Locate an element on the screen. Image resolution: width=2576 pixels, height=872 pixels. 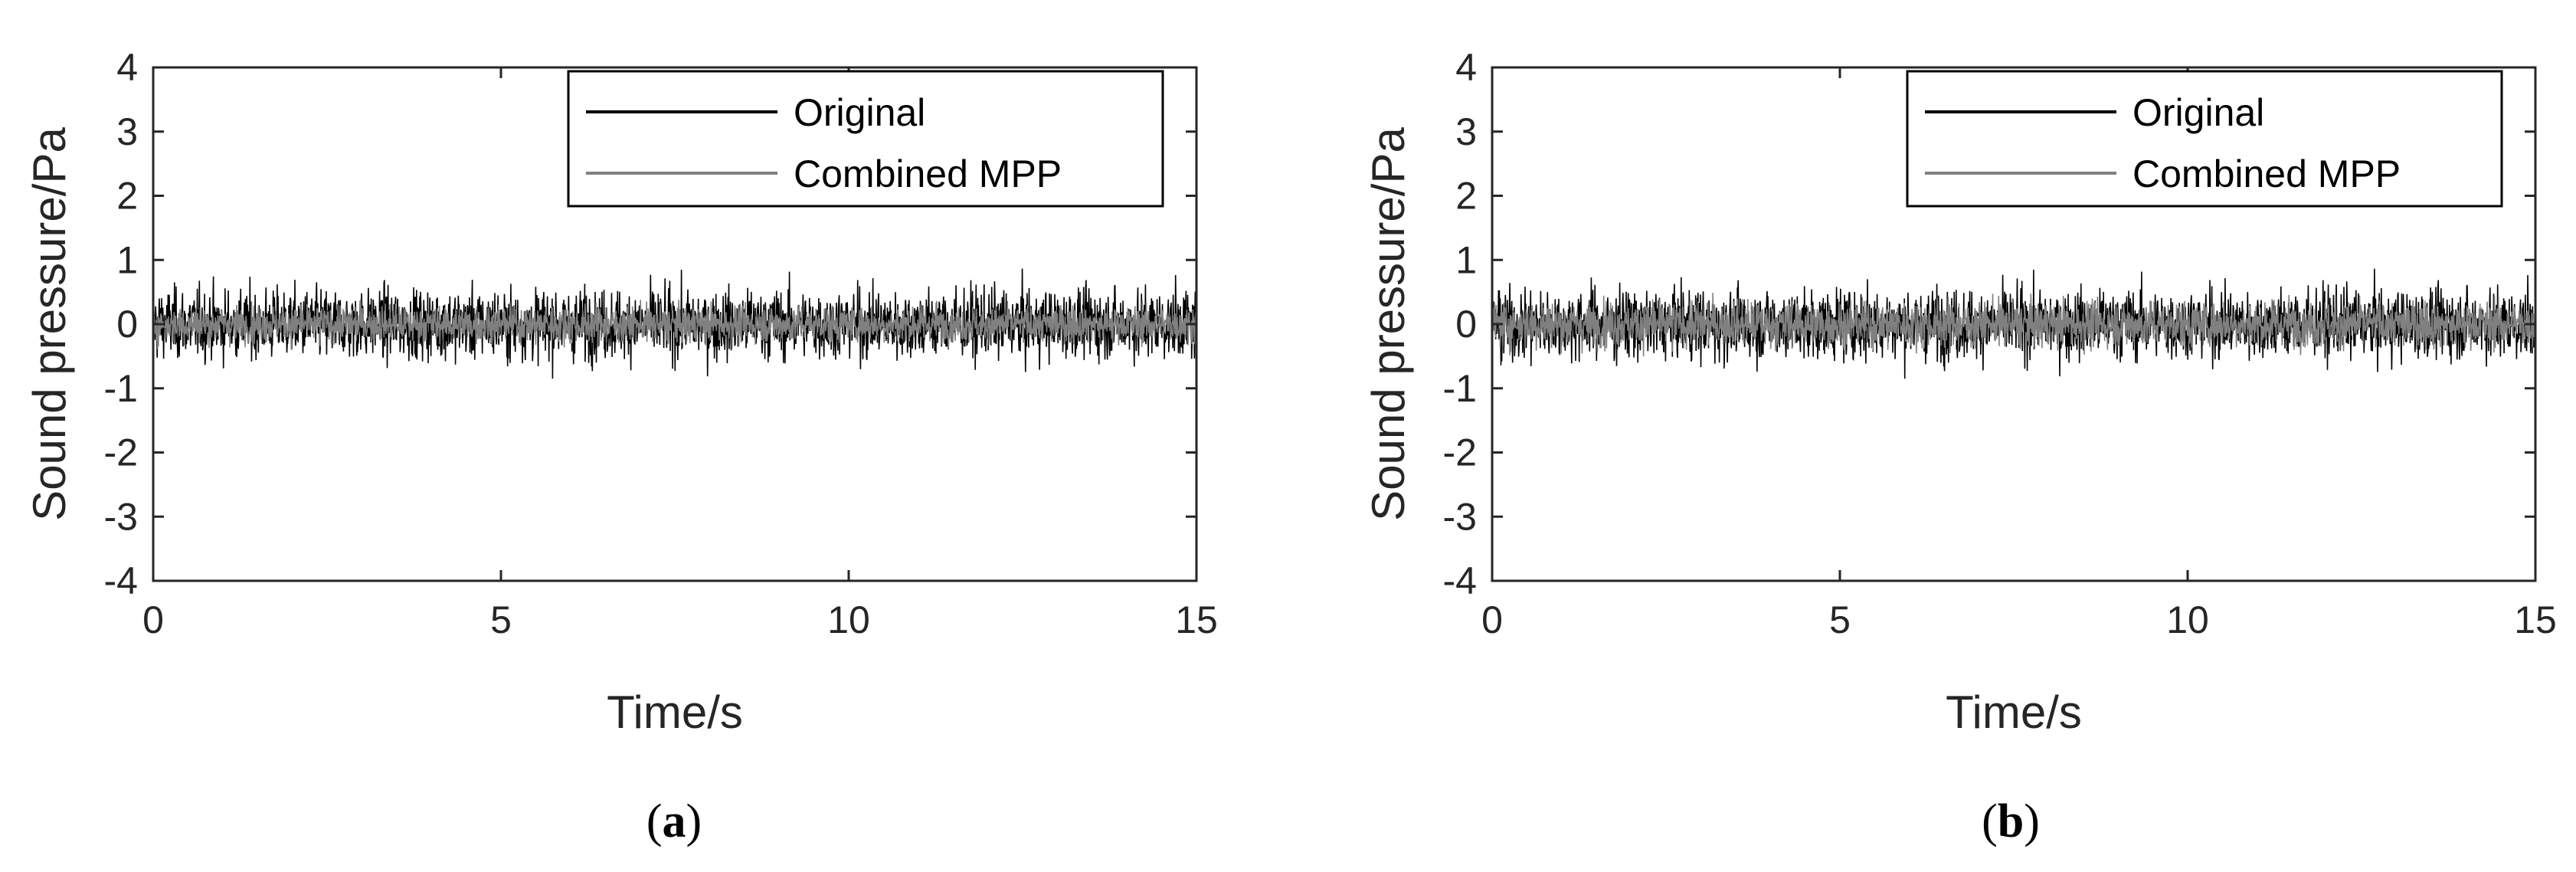
caption-b-label: b is located at coordinates (2011, 821).